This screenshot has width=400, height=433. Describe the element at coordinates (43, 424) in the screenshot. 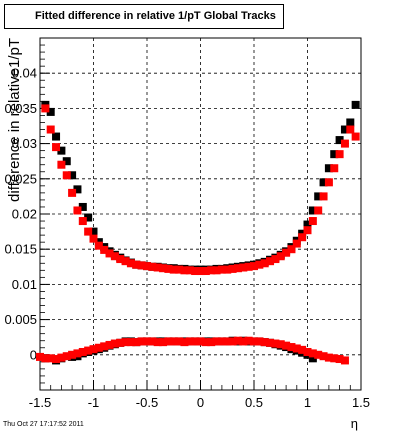

I see `timestamp: Thu Oct 27 17:17:52 2011` at that location.